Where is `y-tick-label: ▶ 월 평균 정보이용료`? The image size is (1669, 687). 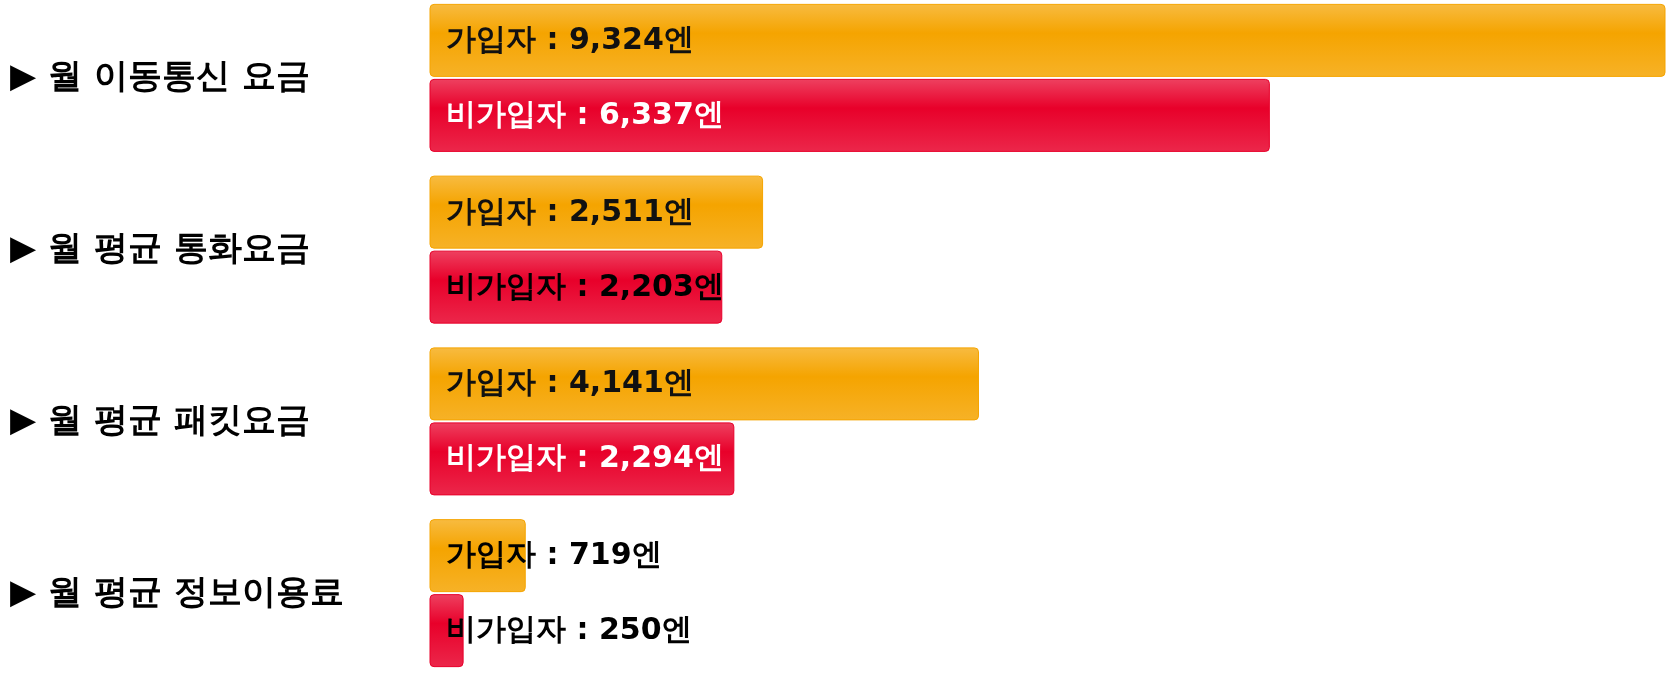
y-tick-label: ▶ 월 평균 정보이용료 is located at coordinates (177, 590).